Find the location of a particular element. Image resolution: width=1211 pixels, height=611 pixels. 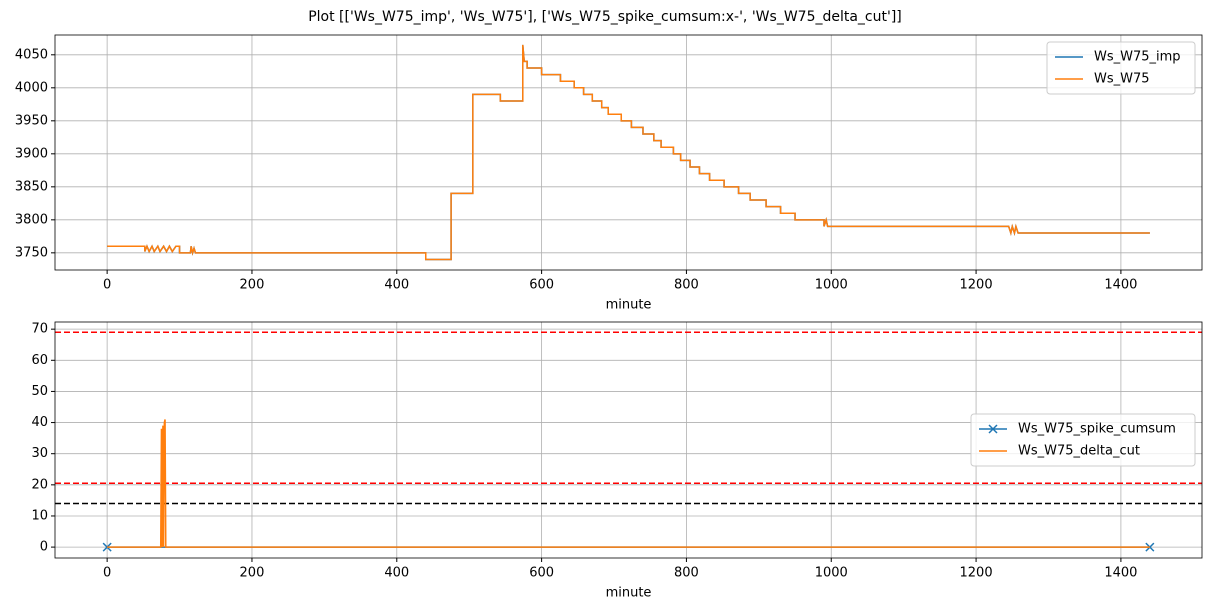

y-tick-label: 40 is located at coordinates (39, 422).